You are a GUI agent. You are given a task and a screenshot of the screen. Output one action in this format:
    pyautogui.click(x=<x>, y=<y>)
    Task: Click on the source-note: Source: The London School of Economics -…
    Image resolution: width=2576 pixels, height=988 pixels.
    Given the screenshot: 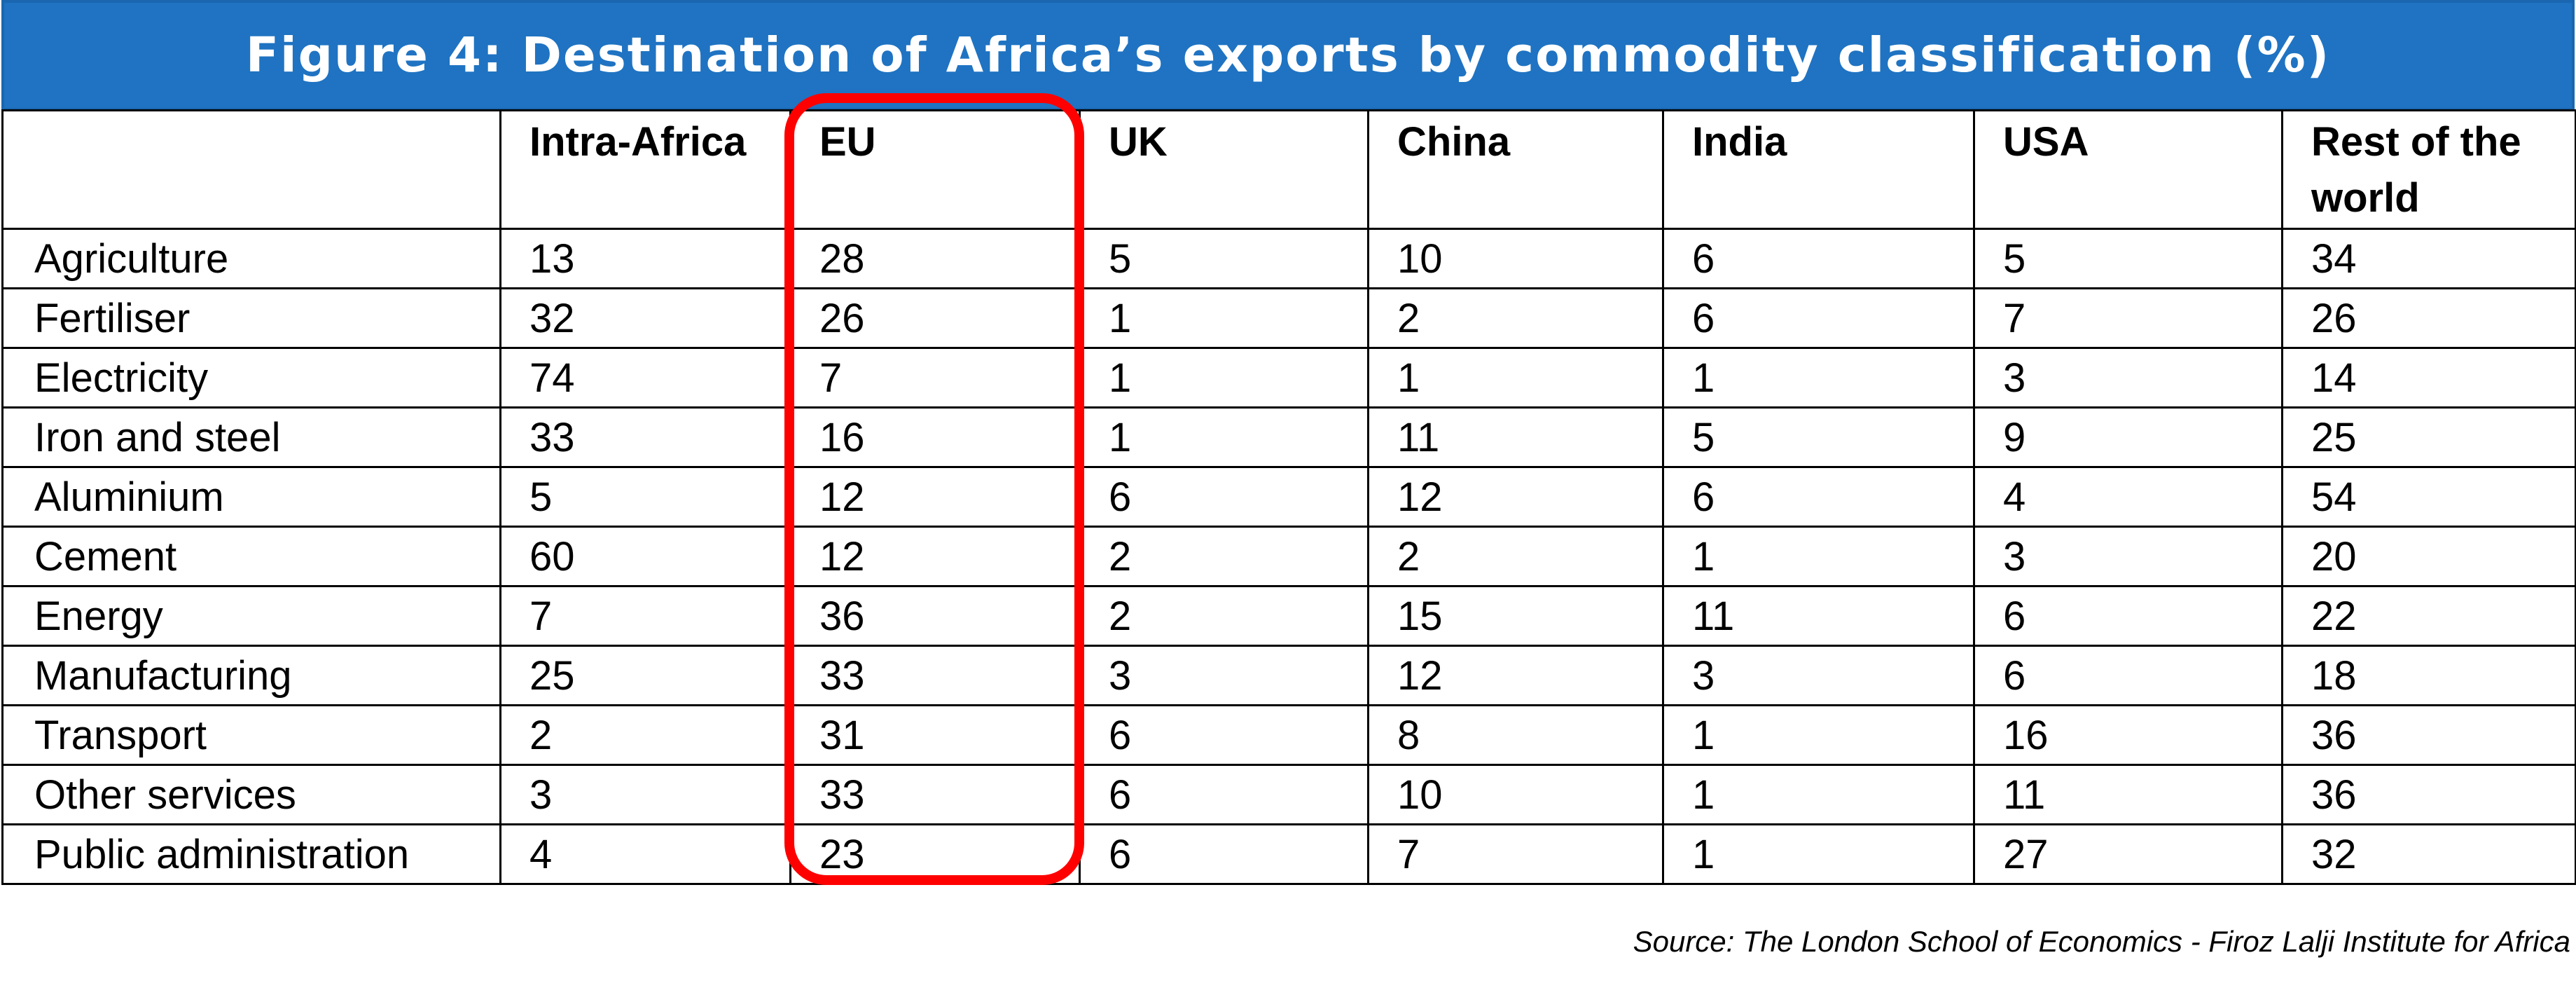 What is the action you would take?
    pyautogui.click(x=2101, y=941)
    